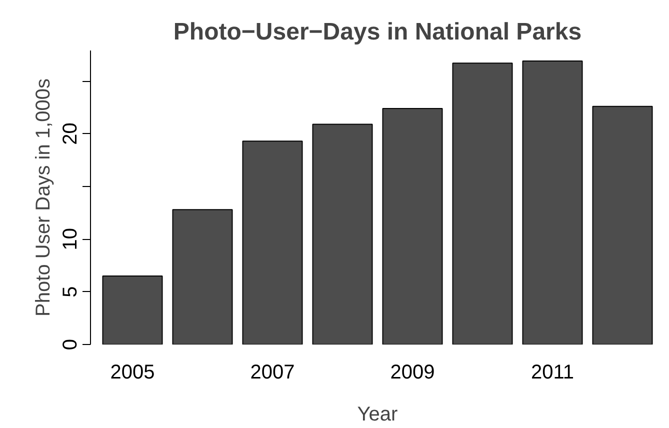  What do you see at coordinates (377, 32) in the screenshot?
I see `chart-title: Photo−User−Days in National Parks` at bounding box center [377, 32].